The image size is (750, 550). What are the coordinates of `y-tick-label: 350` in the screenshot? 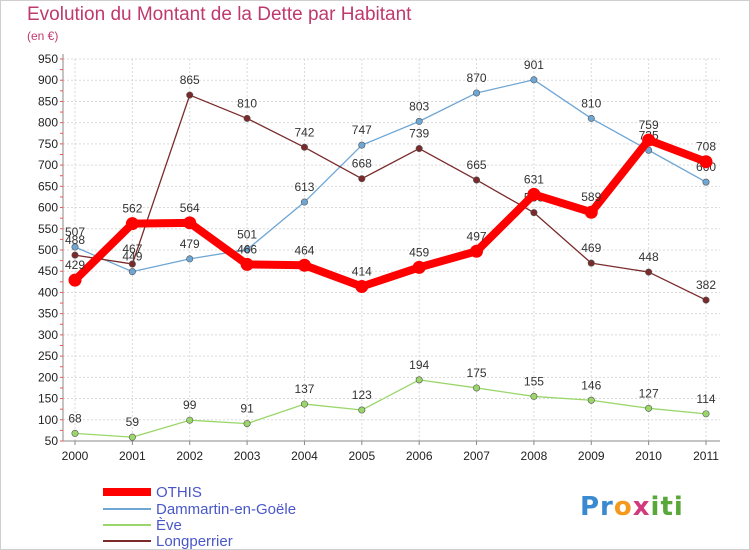 It's located at (48, 314).